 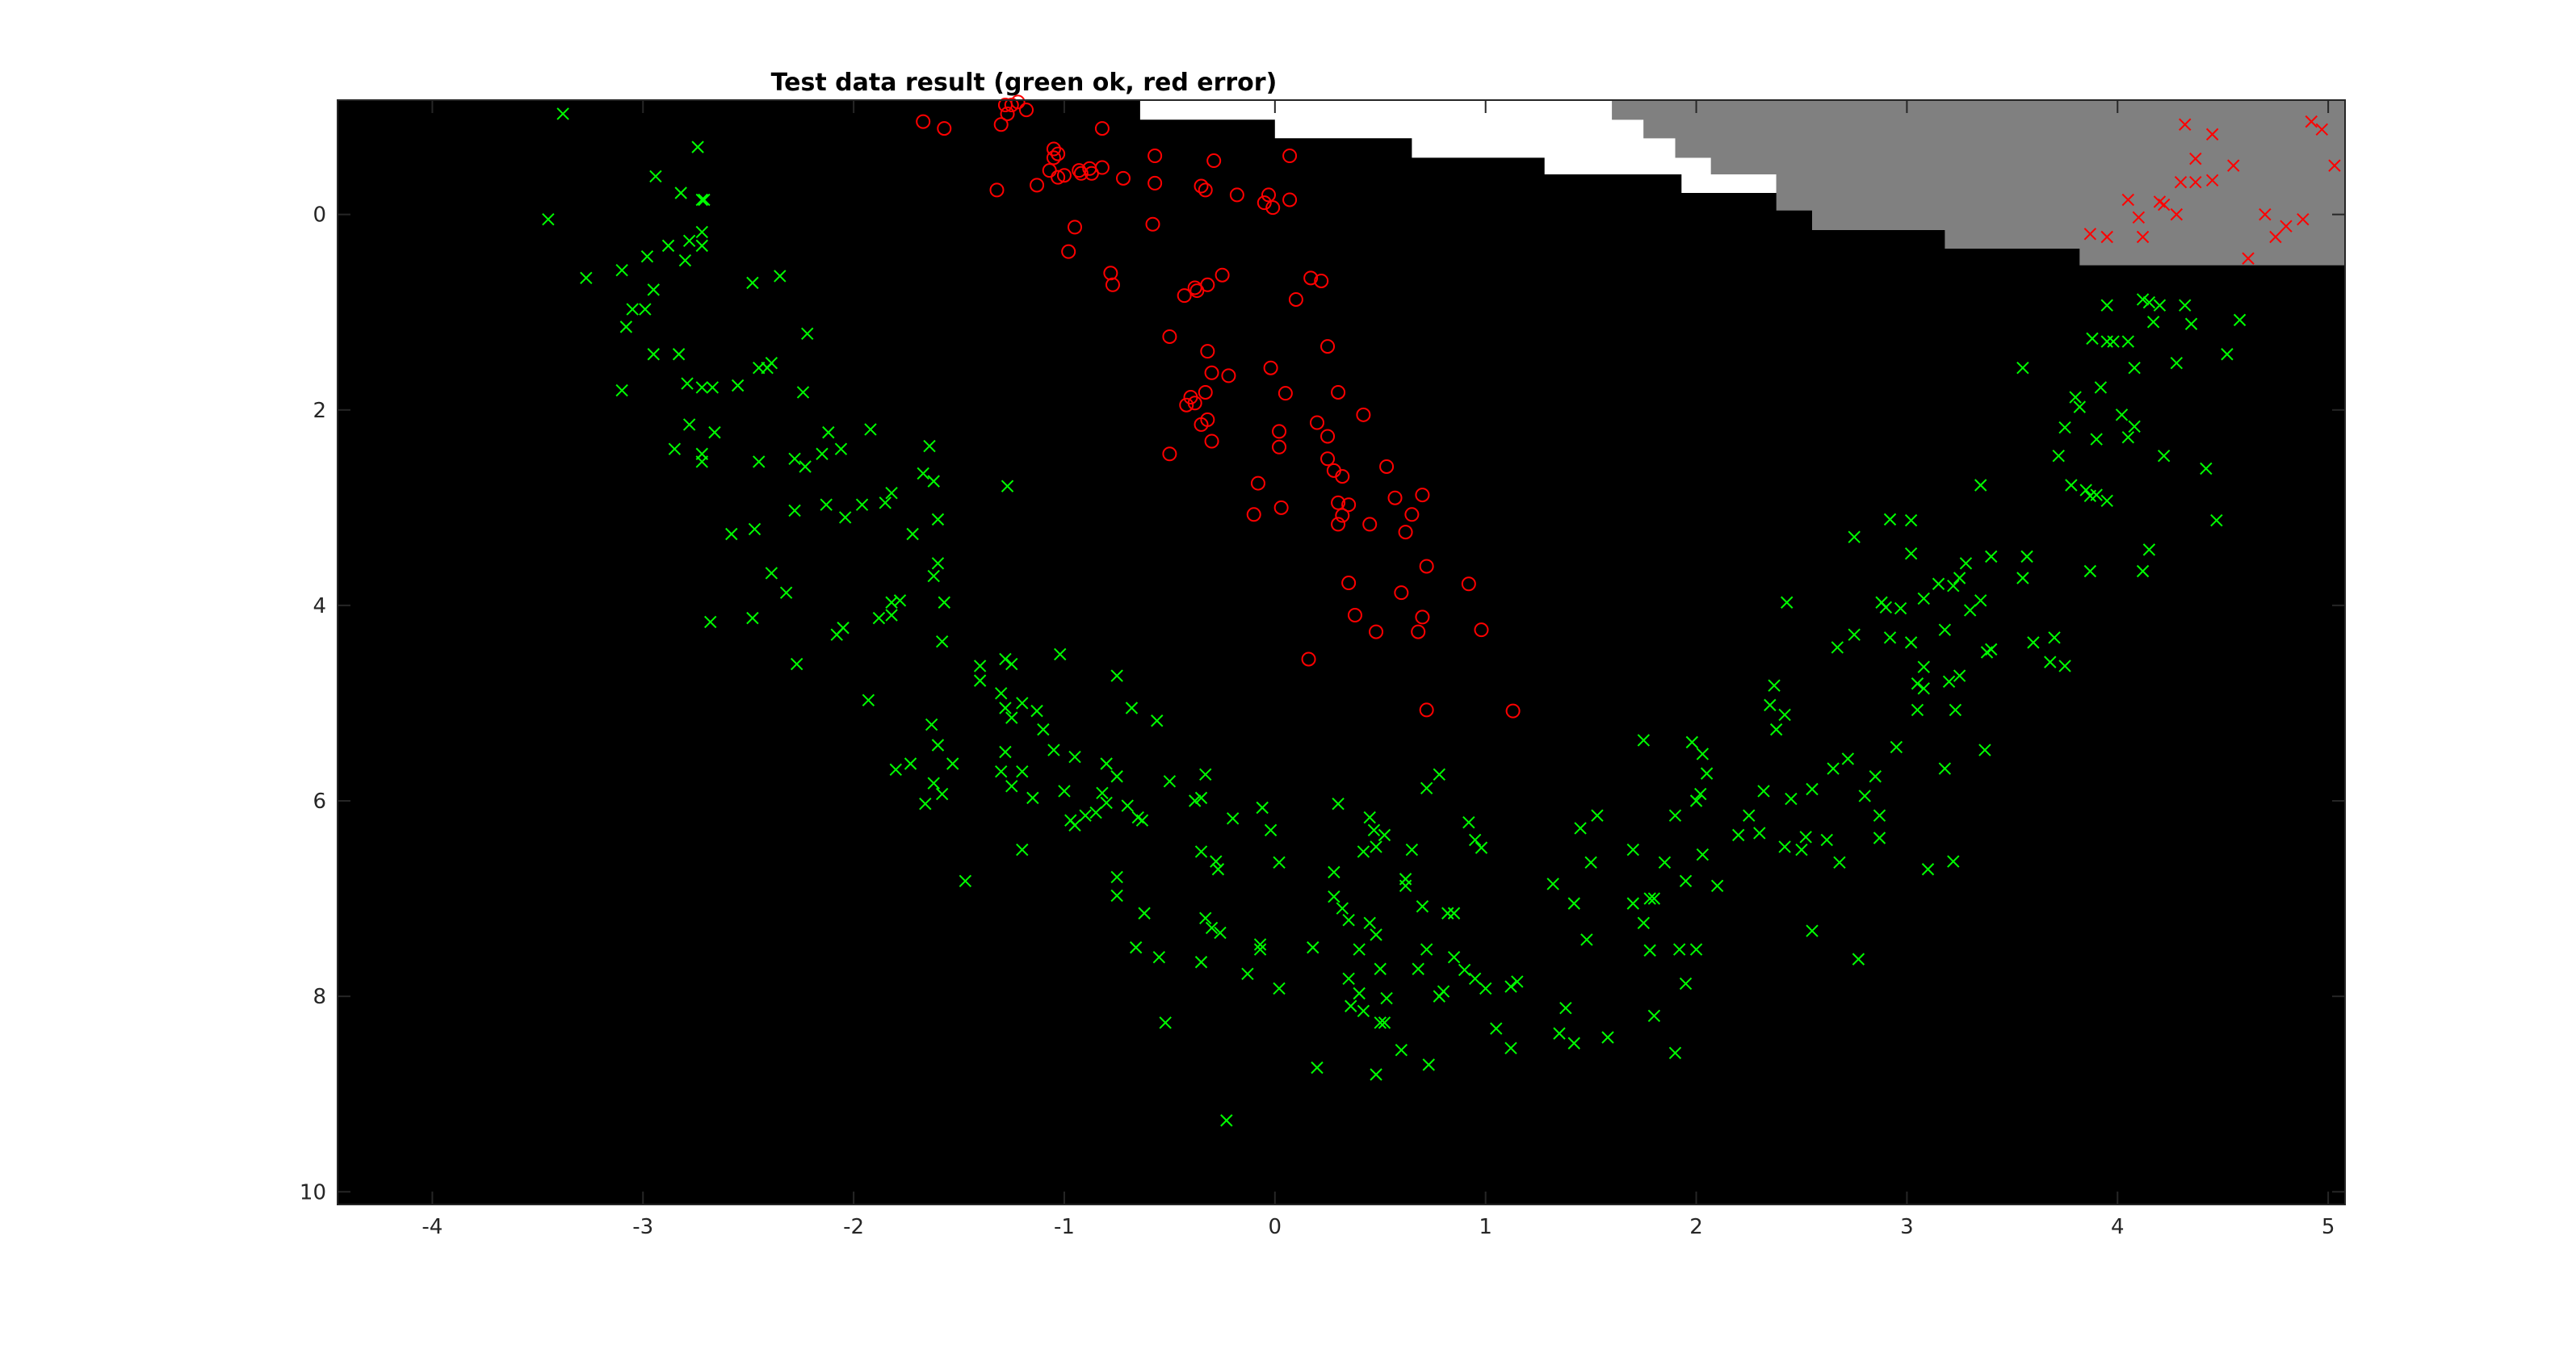 What do you see at coordinates (319, 802) in the screenshot?
I see `y-tick-label: 6` at bounding box center [319, 802].